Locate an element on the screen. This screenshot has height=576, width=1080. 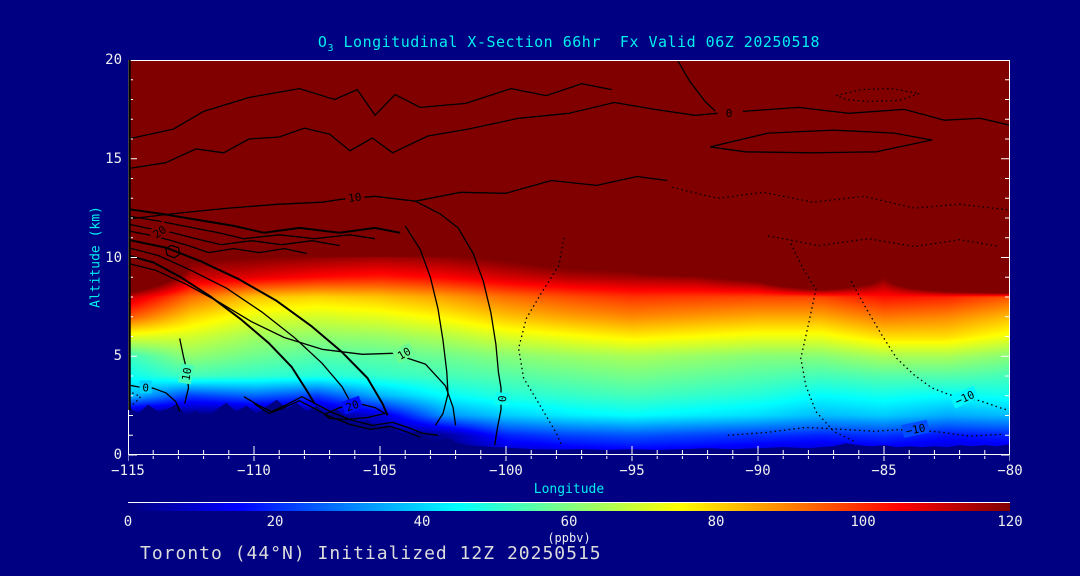
colorbar-tick-label: 100 is located at coordinates (863, 522).